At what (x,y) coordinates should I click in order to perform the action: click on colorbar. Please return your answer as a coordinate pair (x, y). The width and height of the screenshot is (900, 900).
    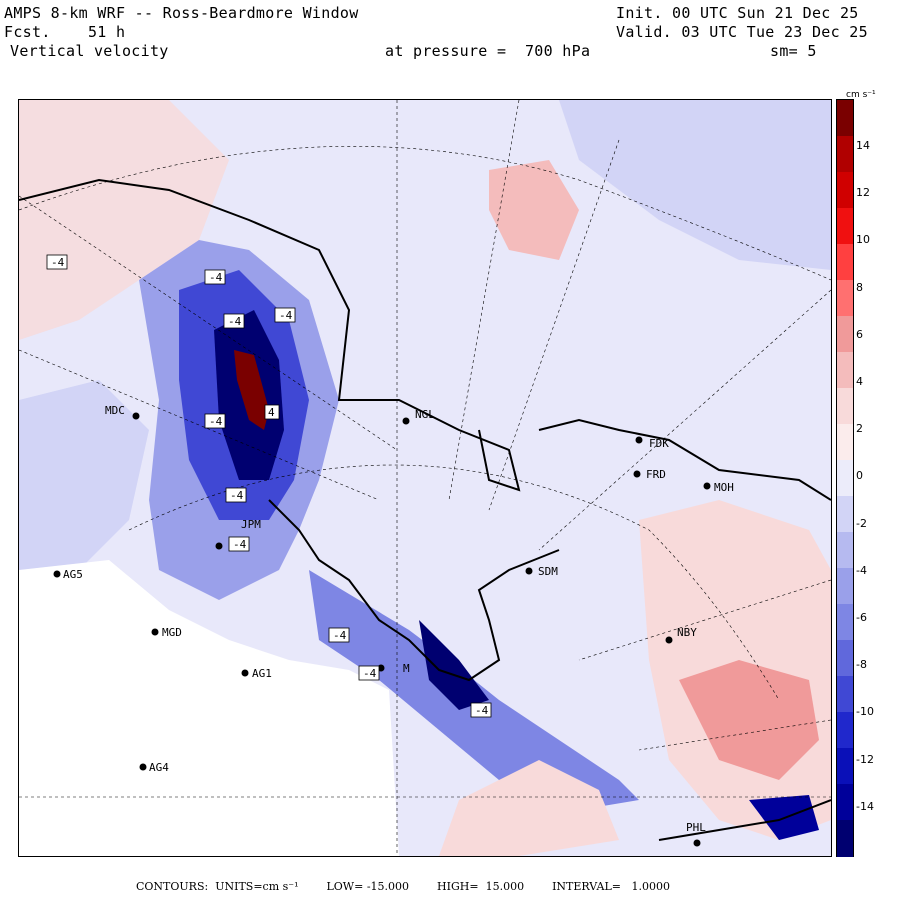
    Looking at the image, I should click on (845, 478).